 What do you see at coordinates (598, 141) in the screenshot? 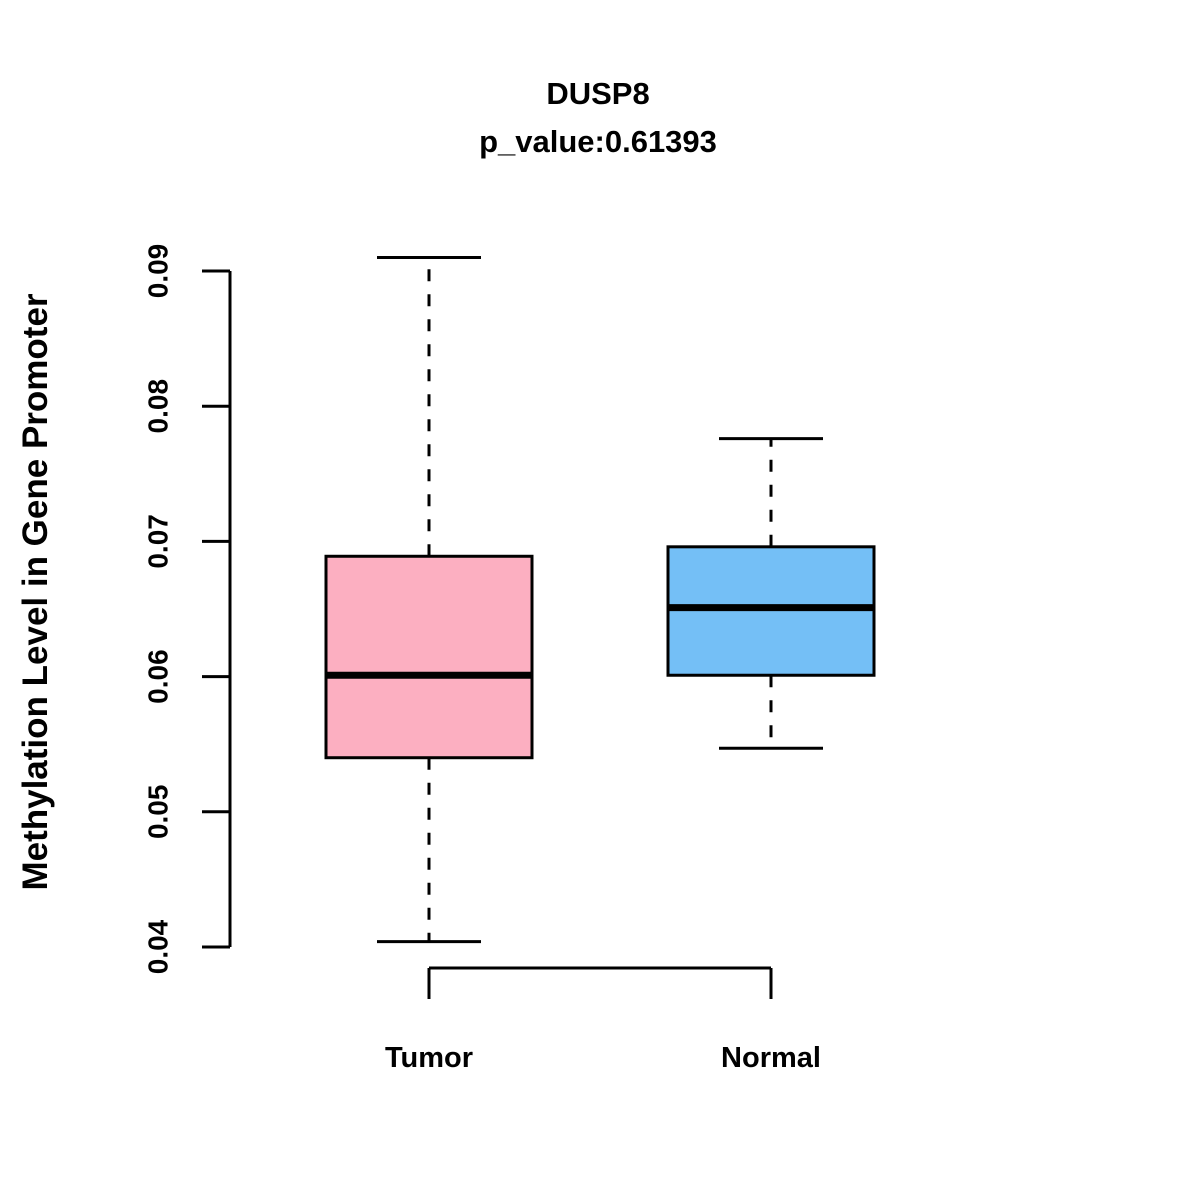
I see `chart-subtitle-pvalue: p_value:0.61393` at bounding box center [598, 141].